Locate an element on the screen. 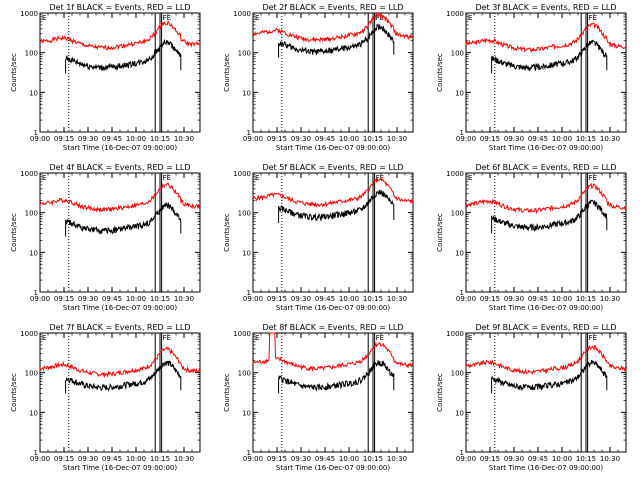  chart-title: Det 5f BLACK = Events, RED = LLD is located at coordinates (332, 167).